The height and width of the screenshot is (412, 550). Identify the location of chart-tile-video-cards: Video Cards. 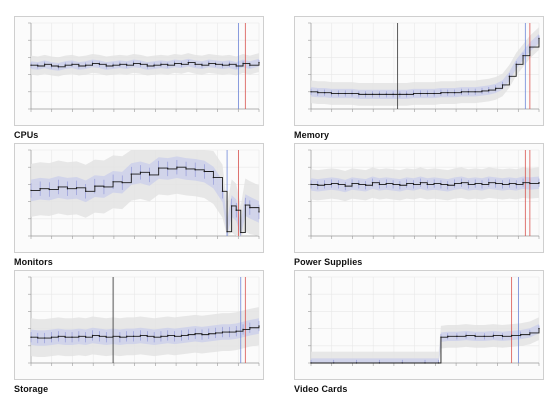
(420, 335).